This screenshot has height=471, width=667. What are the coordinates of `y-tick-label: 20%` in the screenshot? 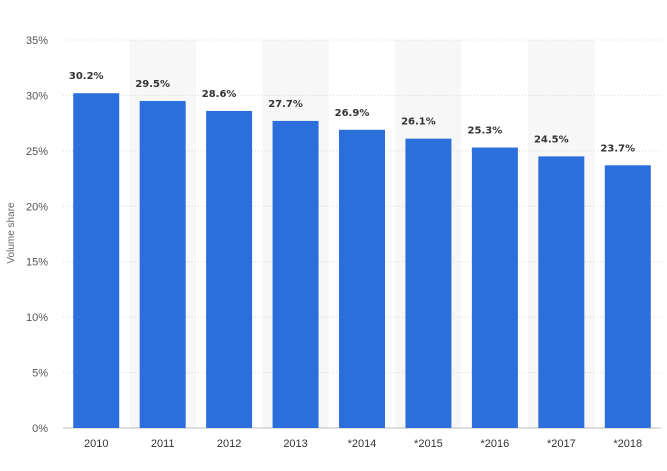 It's located at (37, 207).